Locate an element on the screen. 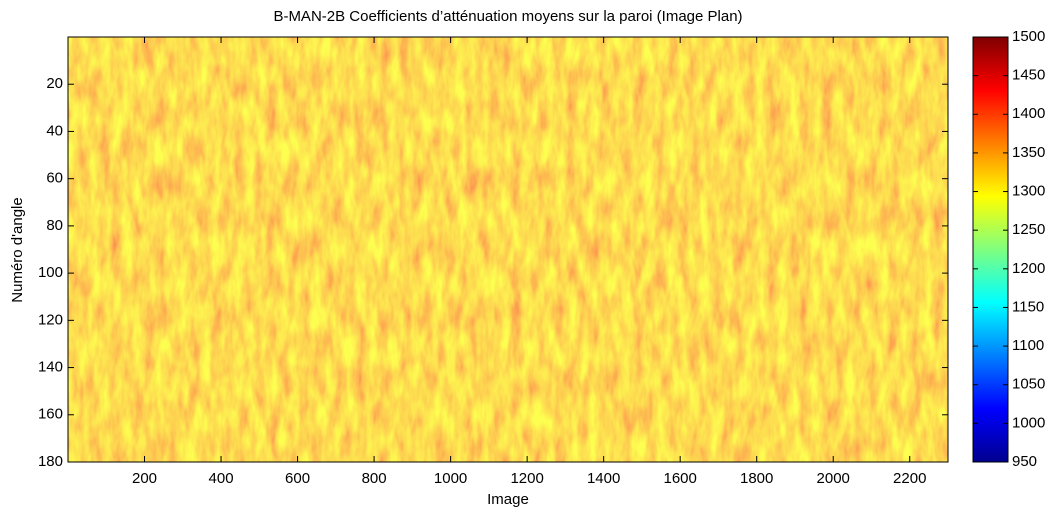  colorbar-tick-label: 1250 is located at coordinates (1028, 229).